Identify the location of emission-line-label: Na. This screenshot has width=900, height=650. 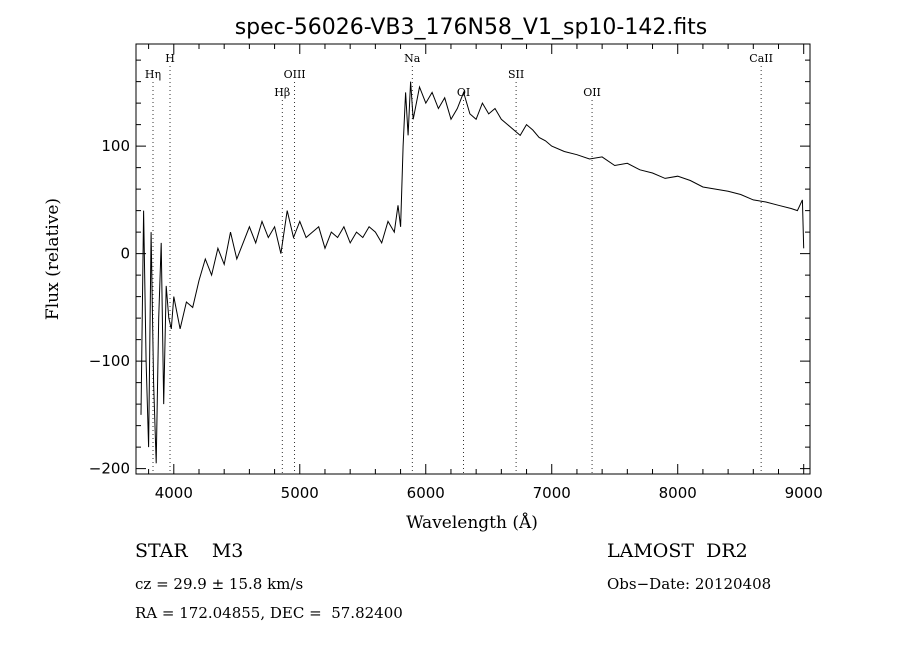
(412, 58).